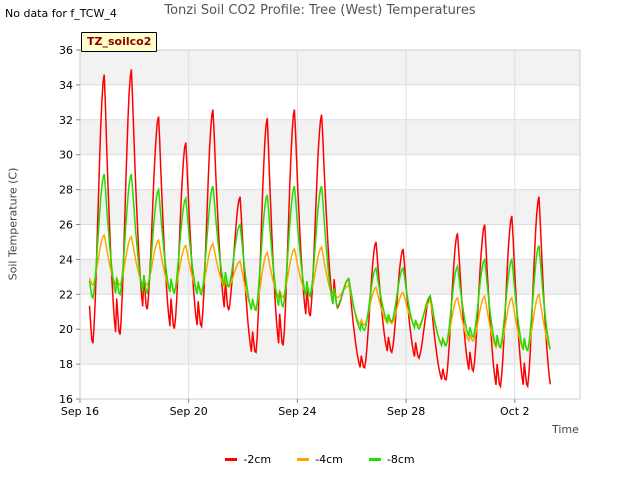 The height and width of the screenshot is (480, 640). I want to click on y-tick-label: 22, so click(66, 294).